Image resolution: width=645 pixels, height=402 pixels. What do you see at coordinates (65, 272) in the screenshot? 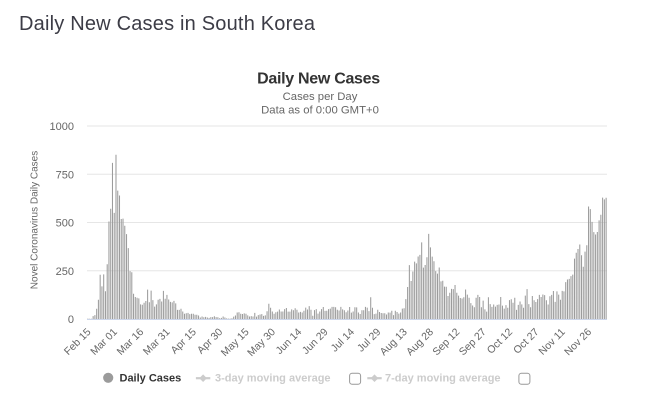
I see `svg-text: 250` at bounding box center [65, 272].